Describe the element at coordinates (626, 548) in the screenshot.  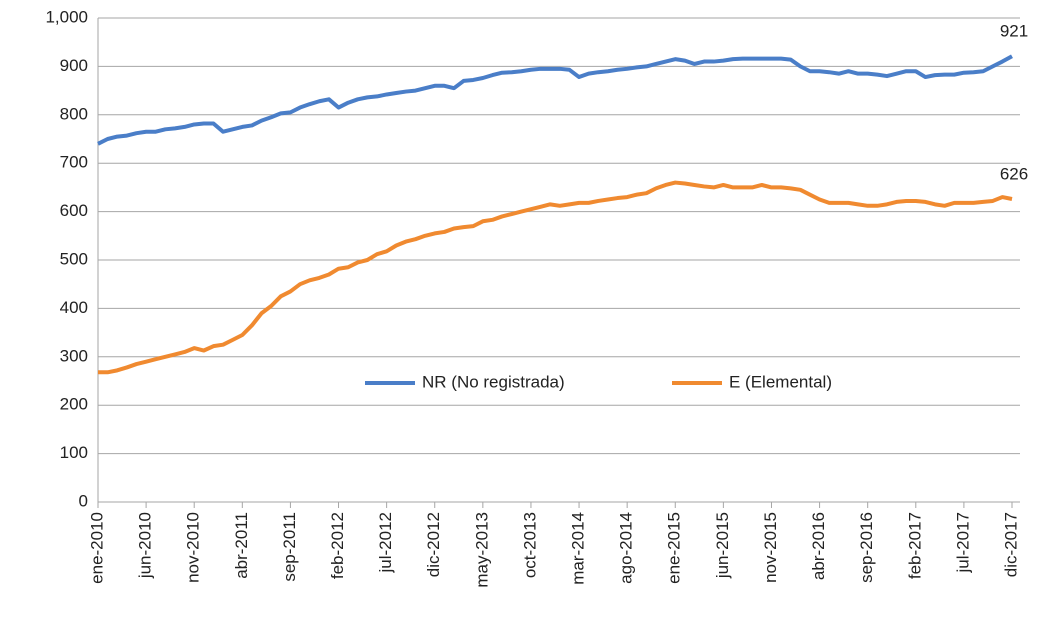
I see `x-tick-label: ago-2014` at that location.